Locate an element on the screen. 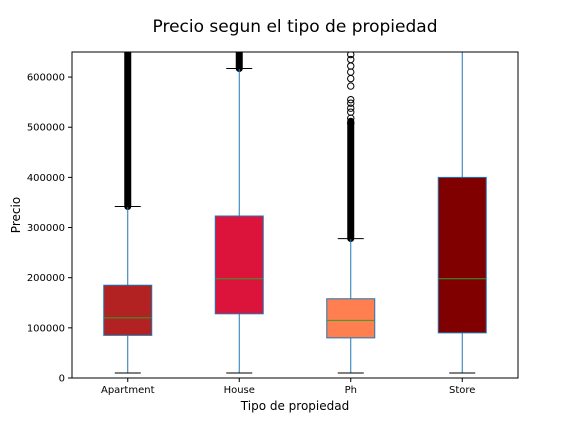 This screenshot has width=576, height=432. box-apartment is located at coordinates (128, 310).